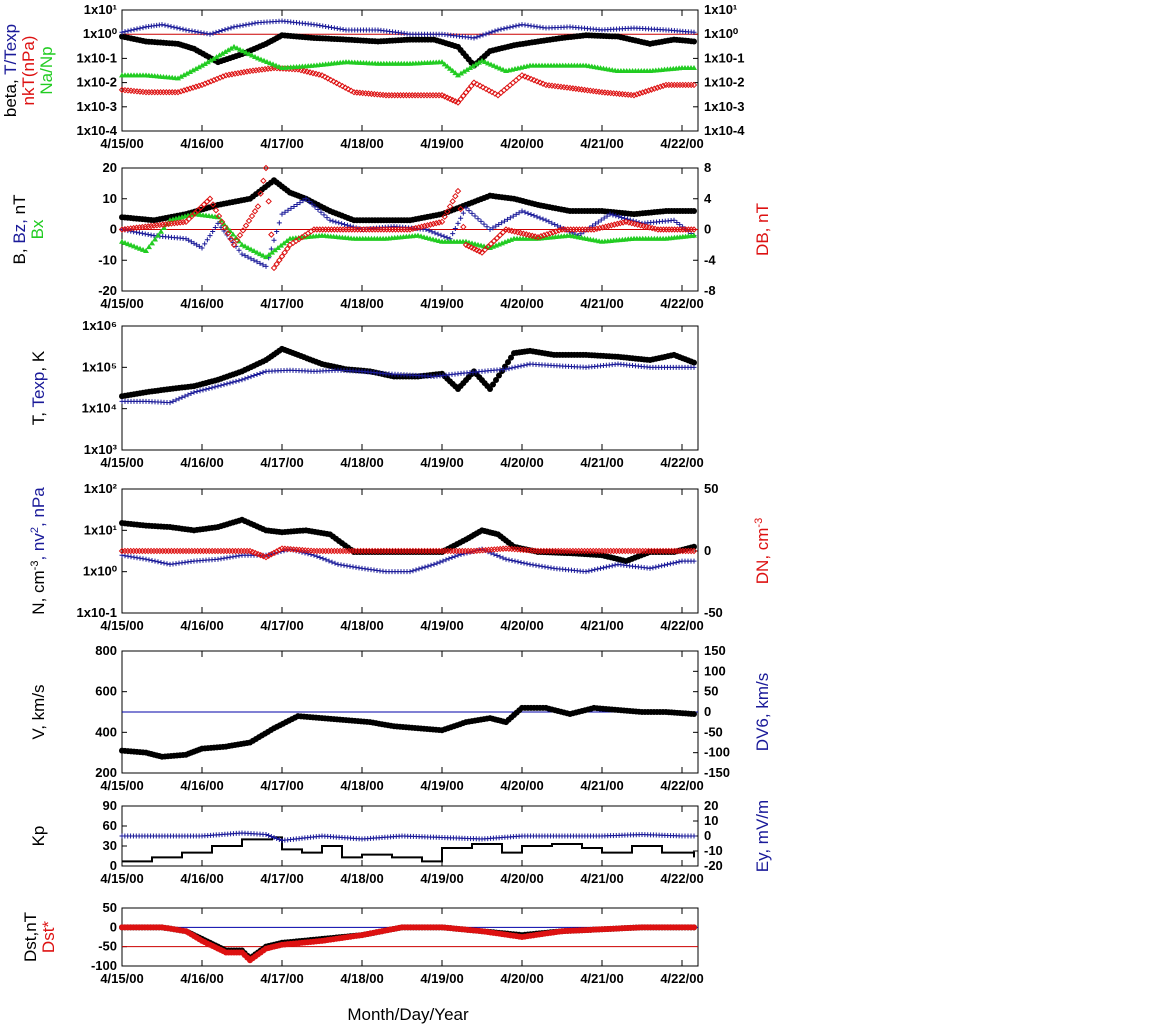 This screenshot has width=1152, height=1026. What do you see at coordinates (106, 772) in the screenshot?
I see `y-tick-label: 200` at bounding box center [106, 772].